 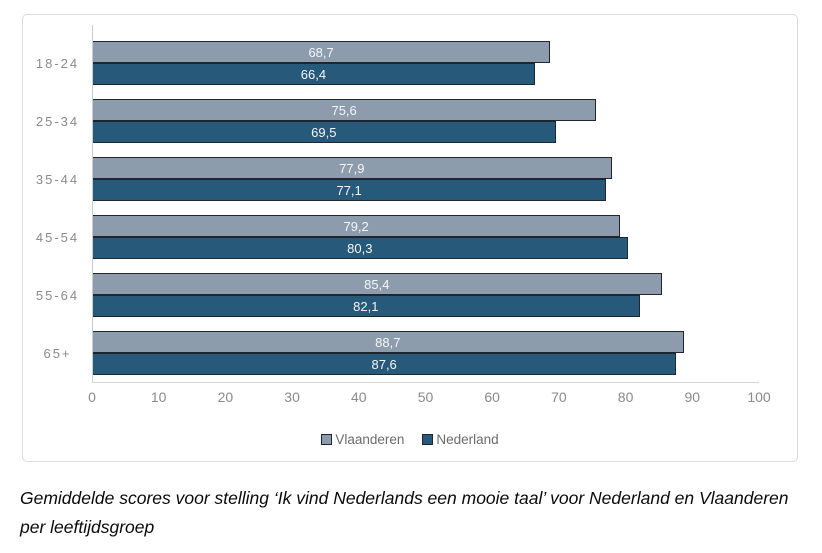 I want to click on bar-value-label: 80,3, so click(x=360, y=248).